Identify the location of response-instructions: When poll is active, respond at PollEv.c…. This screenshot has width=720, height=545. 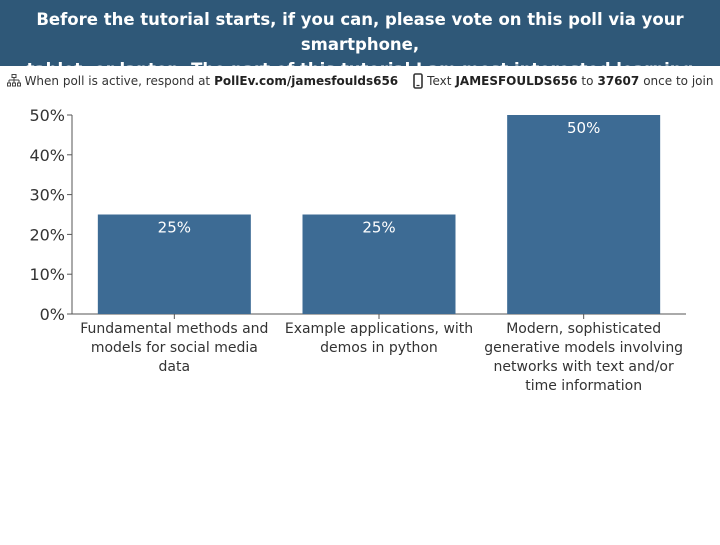
(360, 81).